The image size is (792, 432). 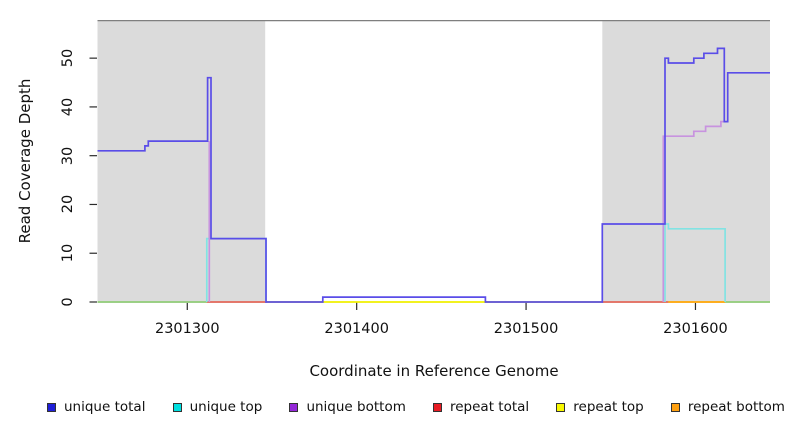 I want to click on legend-item-unique-top: unique top, so click(x=217, y=407).